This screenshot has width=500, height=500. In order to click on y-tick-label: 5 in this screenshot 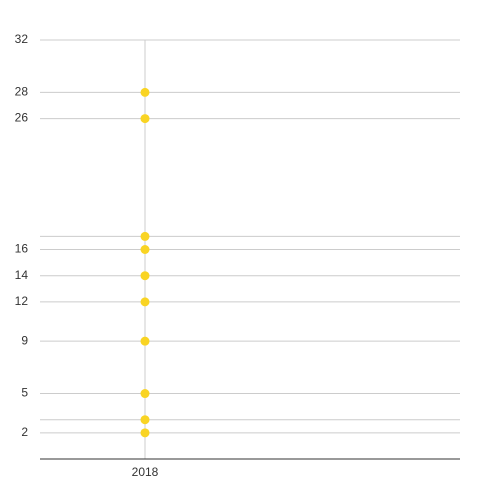, I will do `click(24, 393)`.